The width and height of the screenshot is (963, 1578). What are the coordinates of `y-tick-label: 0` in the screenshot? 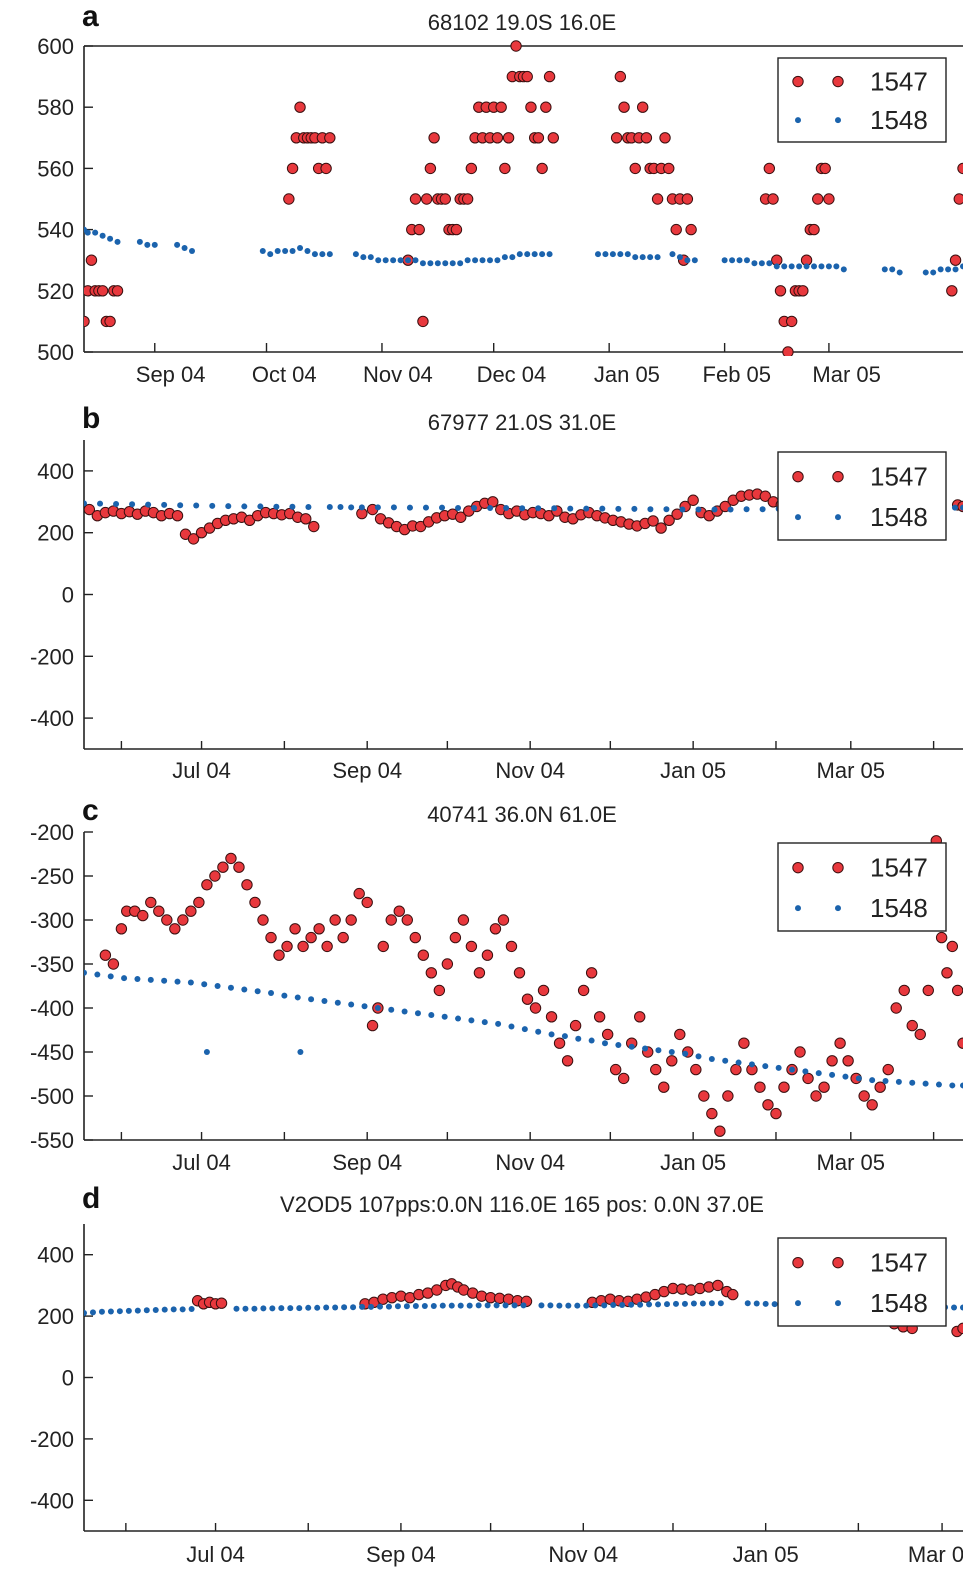 It's located at (68, 595).